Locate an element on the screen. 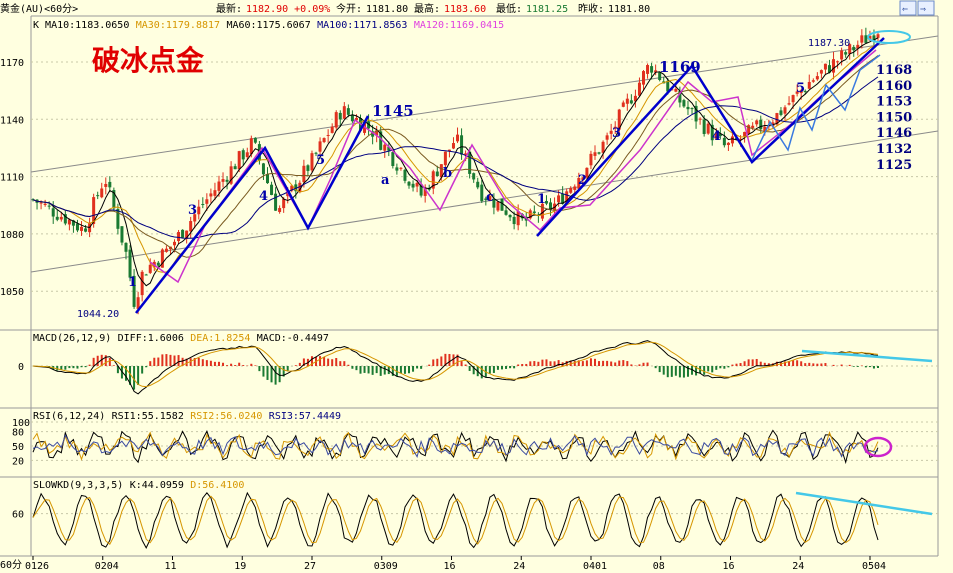  x-tick-label: 0401 is located at coordinates (595, 566).